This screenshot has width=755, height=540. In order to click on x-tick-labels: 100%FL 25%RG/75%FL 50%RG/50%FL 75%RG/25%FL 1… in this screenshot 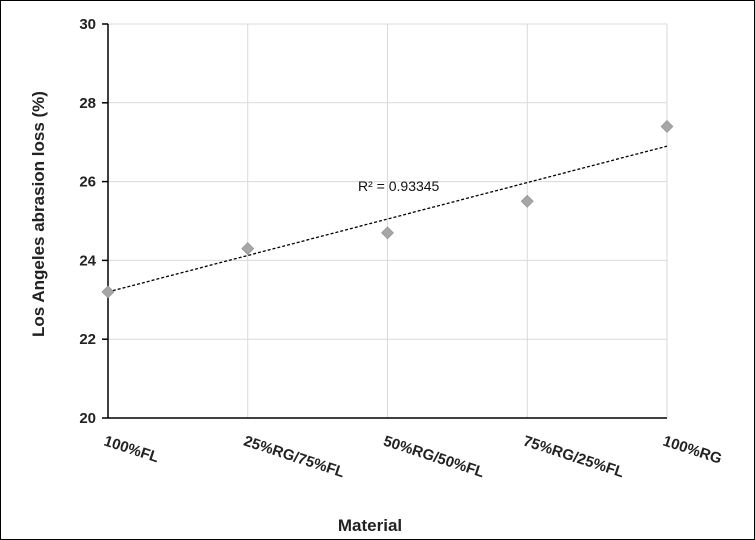, I will do `click(413, 457)`.